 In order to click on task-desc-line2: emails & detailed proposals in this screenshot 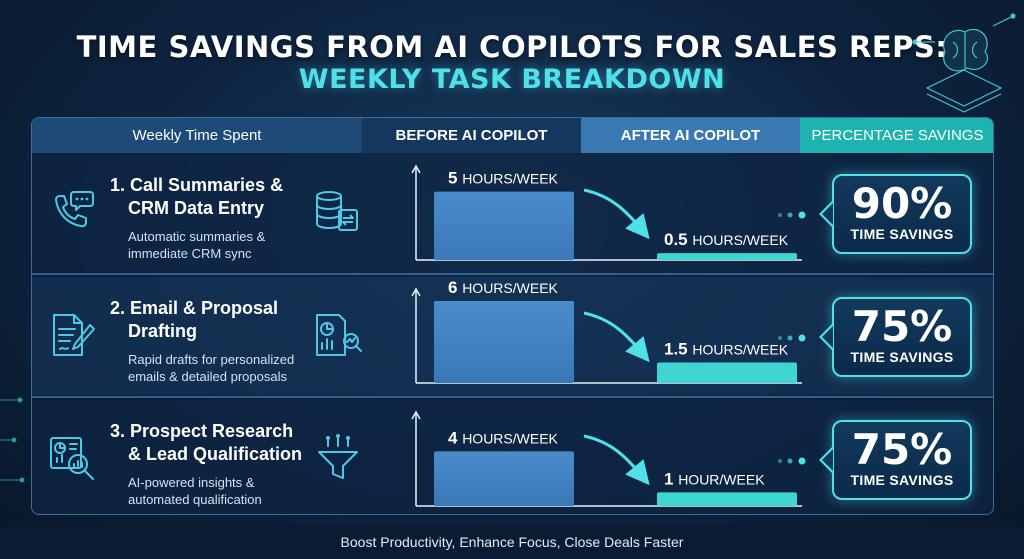, I will do `click(207, 376)`.